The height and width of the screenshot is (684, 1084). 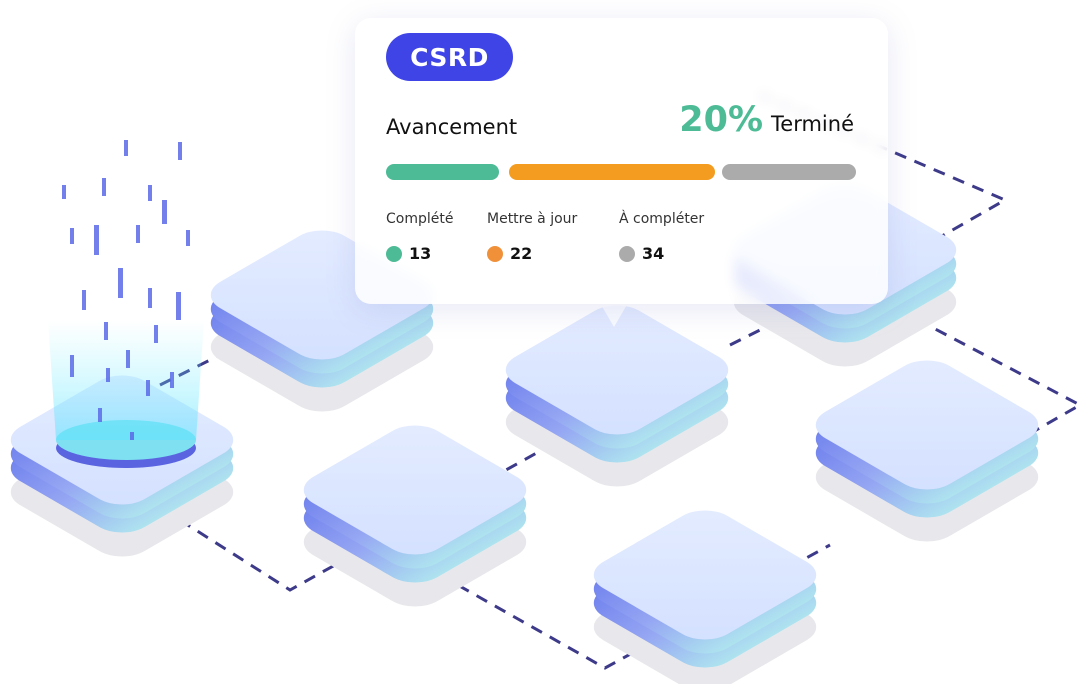 I want to click on progress-bar, so click(x=621, y=172).